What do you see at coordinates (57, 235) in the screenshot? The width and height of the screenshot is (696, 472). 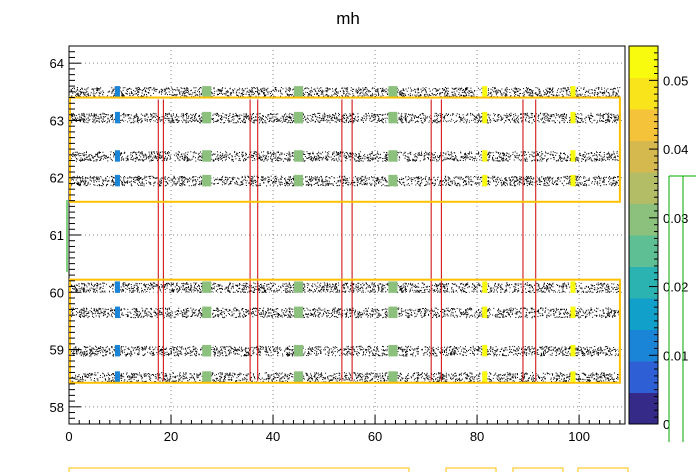 I see `y-tick-label: 61` at bounding box center [57, 235].